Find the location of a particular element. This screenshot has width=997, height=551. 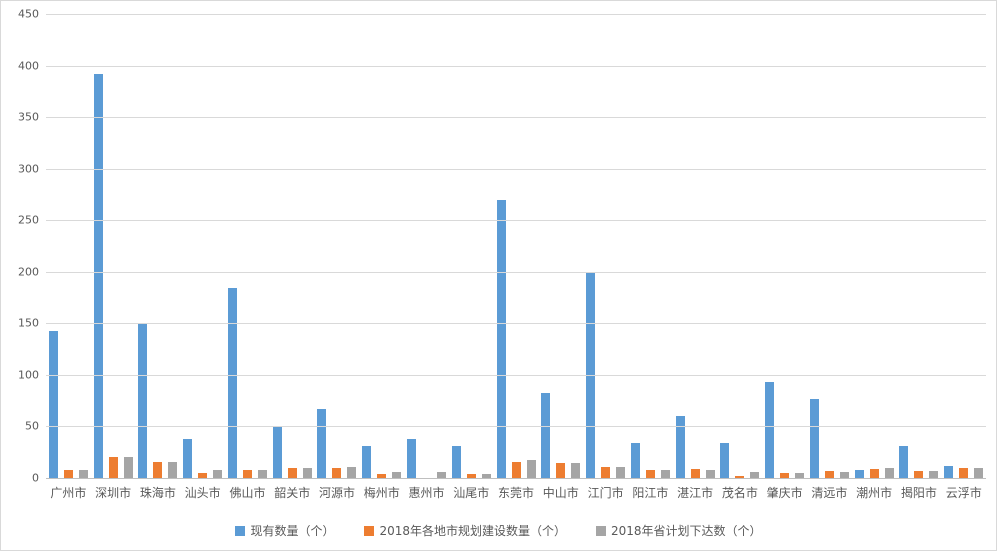

x-tick-label: 惠州市 is located at coordinates (426, 493).